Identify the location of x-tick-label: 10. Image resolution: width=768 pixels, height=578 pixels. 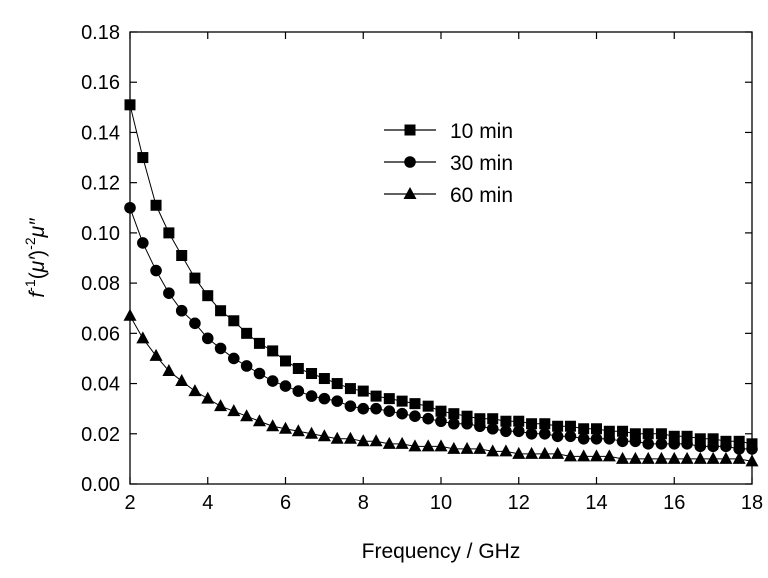
(441, 503).